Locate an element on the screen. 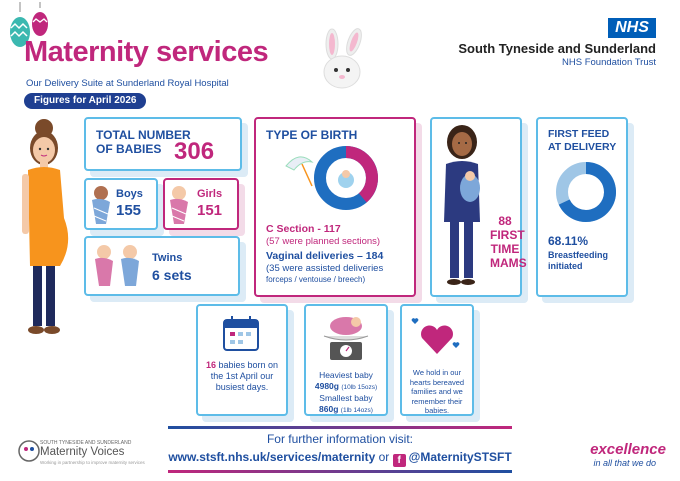 The width and height of the screenshot is (680, 481). girls-label: Girls is located at coordinates (210, 194).